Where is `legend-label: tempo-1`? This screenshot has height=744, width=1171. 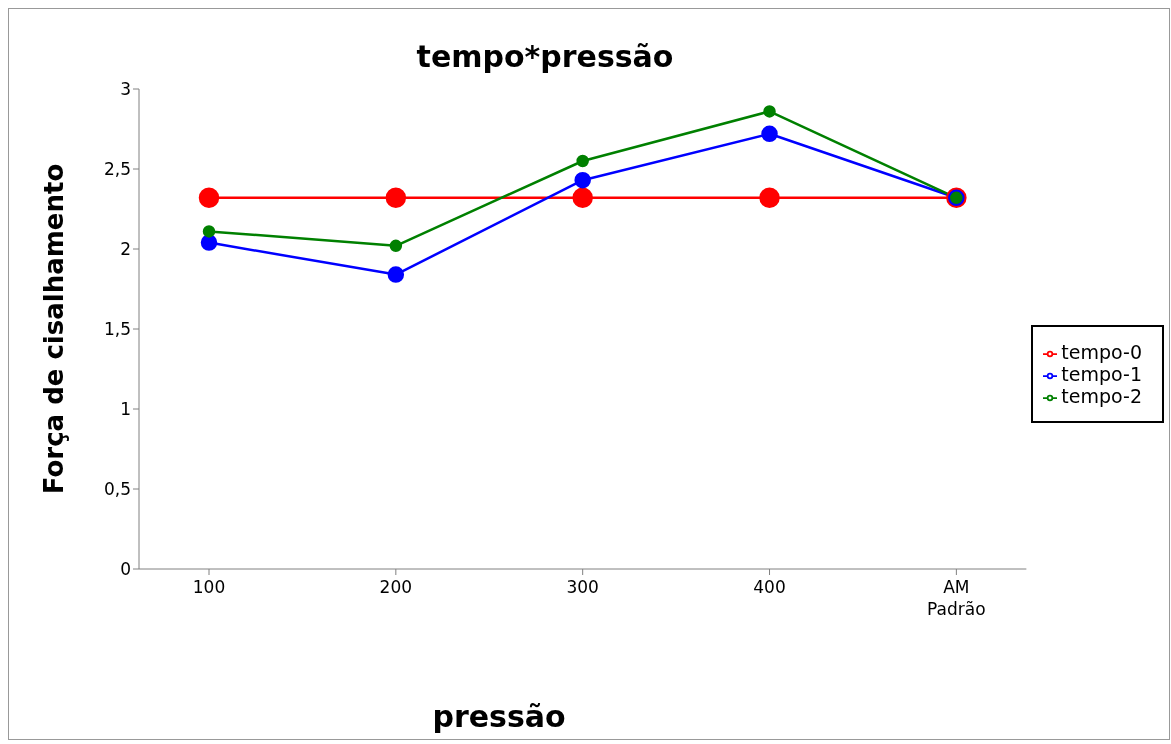 legend-label: tempo-1 is located at coordinates (1101, 374).